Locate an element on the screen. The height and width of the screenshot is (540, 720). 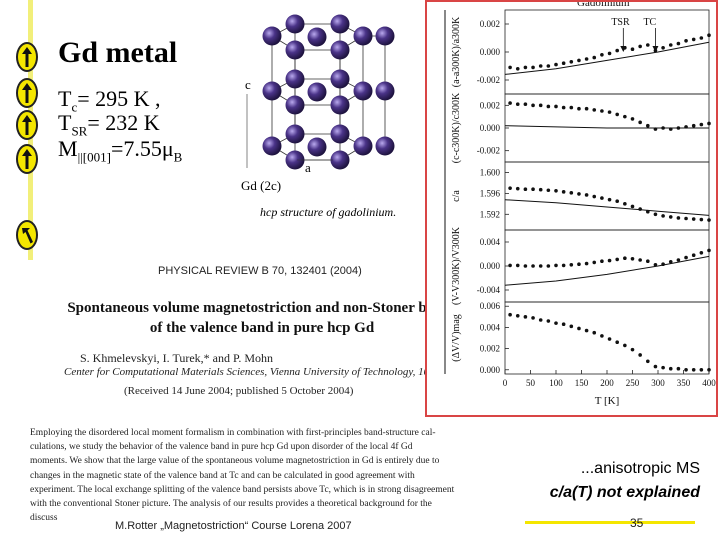
y-tick-label: -0.002 is located at coordinates (488, 151).